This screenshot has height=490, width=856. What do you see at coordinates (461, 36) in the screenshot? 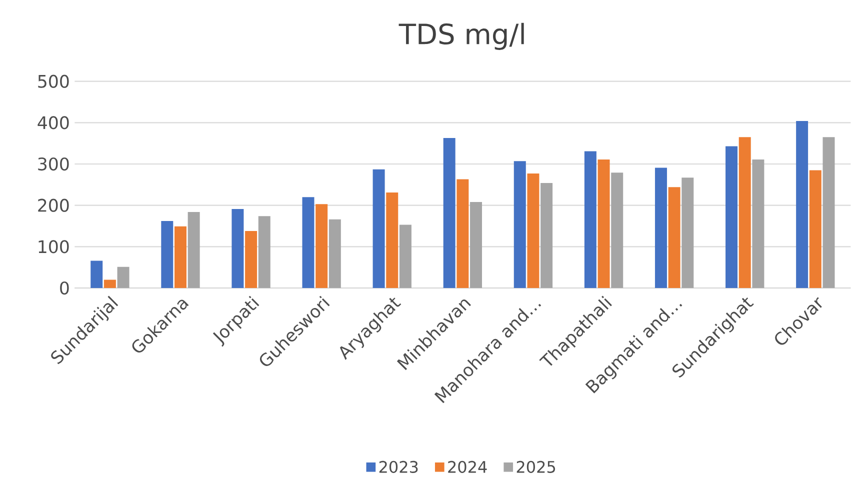
I see `chart-title: TDS mg/l` at bounding box center [461, 36].